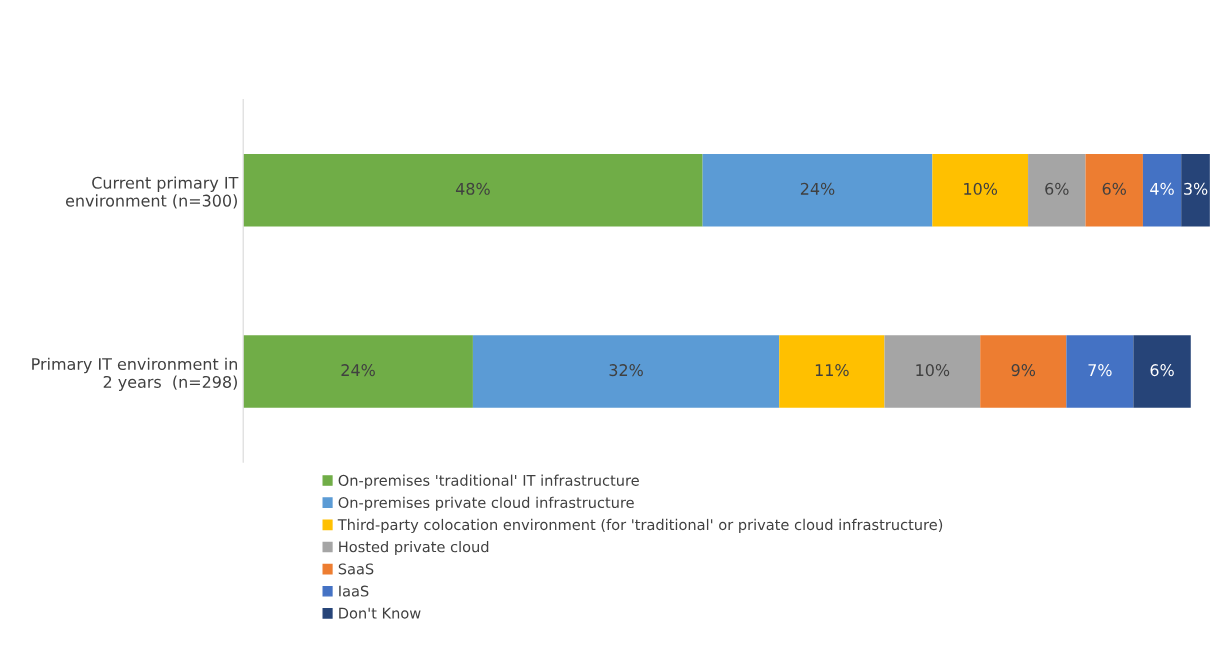 This screenshot has height=664, width=1216. I want to click on y-tick-label: Primary IT environment in 2 years (n=298), so click(134, 374).